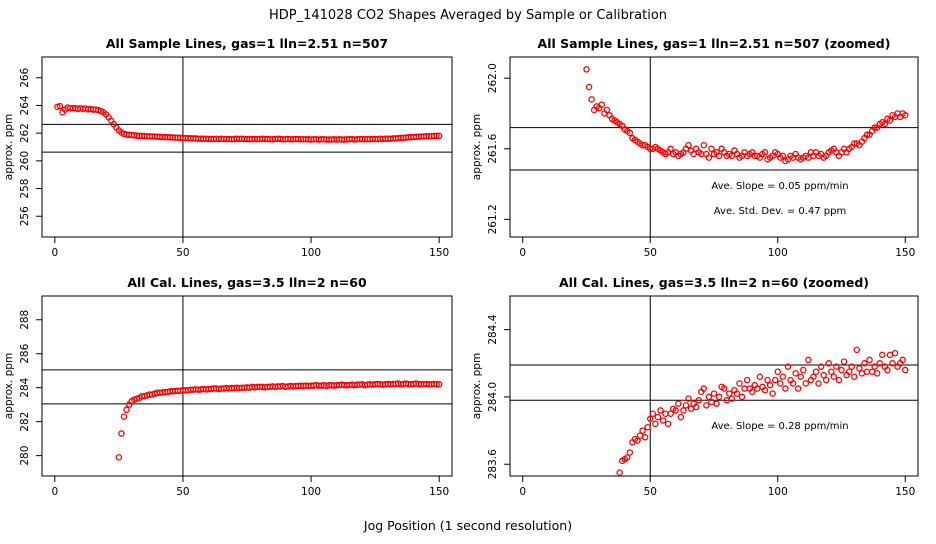  I want to click on annotation: Ave. Slope = 0.28 ppm/min, so click(779, 426).